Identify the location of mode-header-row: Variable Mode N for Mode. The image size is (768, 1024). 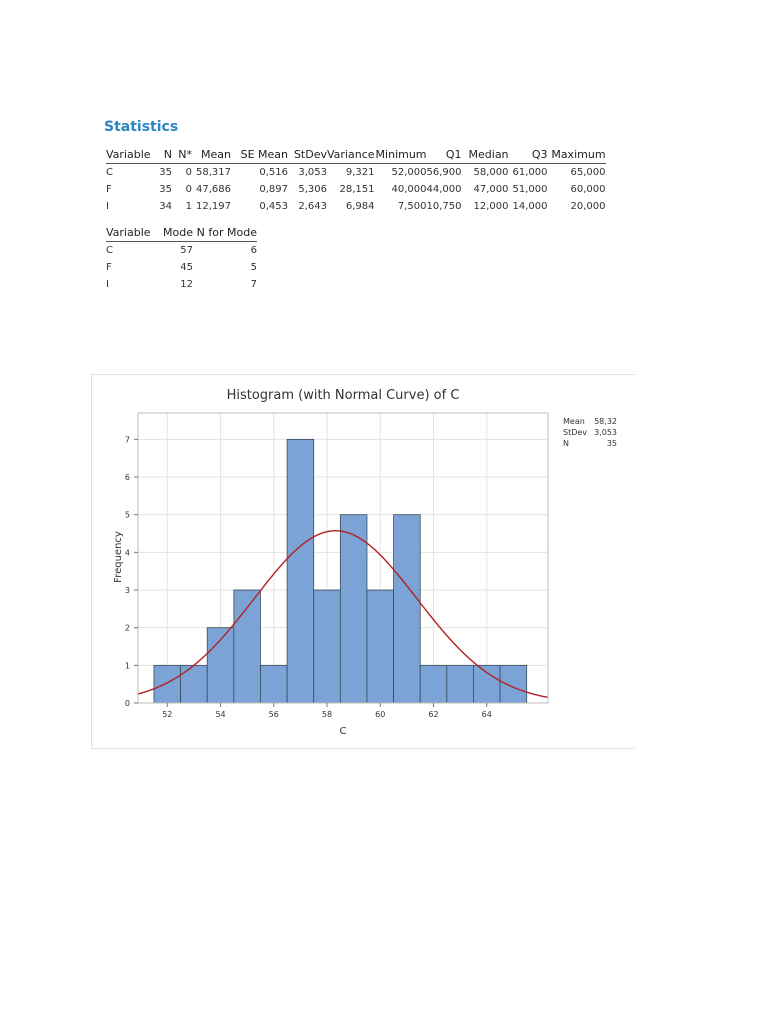
(181, 234).